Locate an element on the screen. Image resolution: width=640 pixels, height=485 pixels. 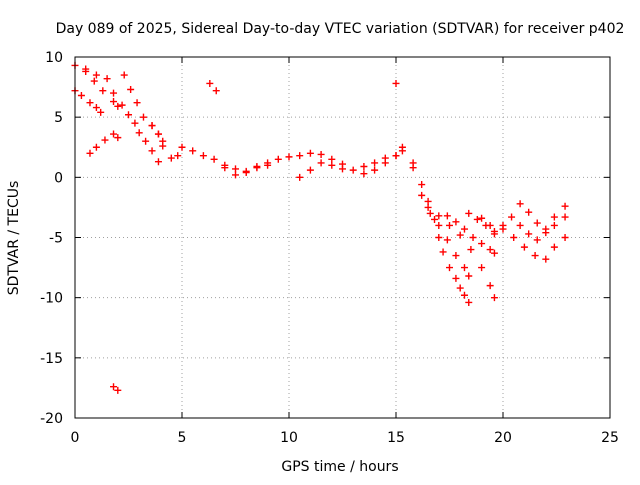
y-tick-label: 0 is located at coordinates (58, 178).